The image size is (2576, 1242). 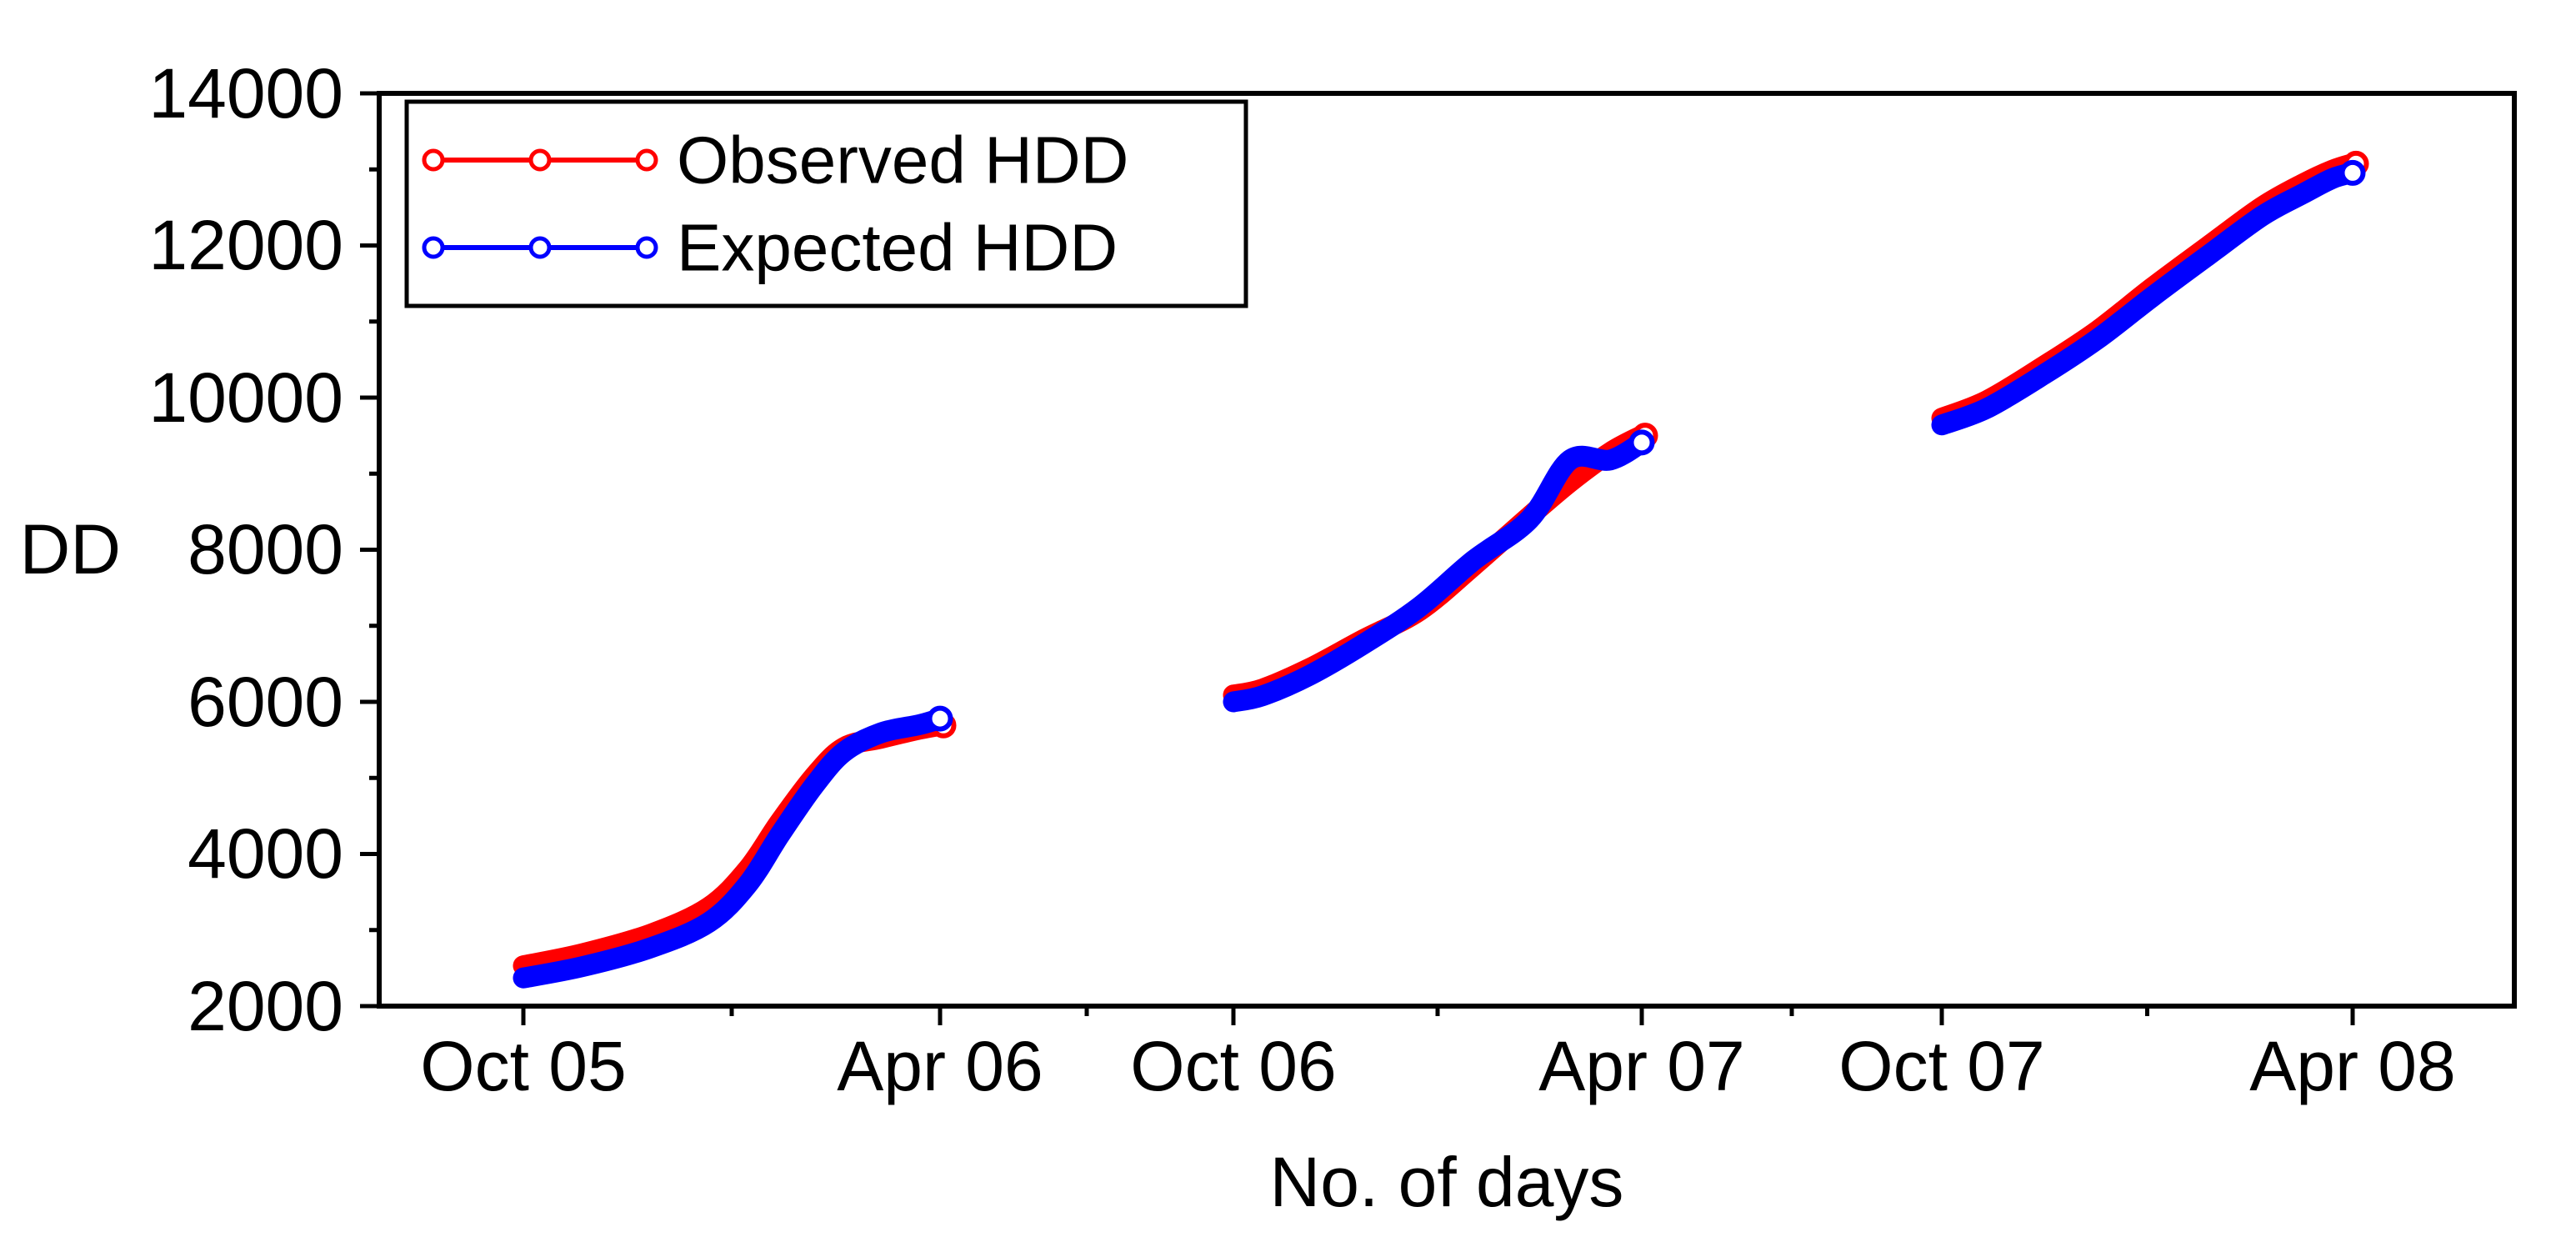 I want to click on x-tick-label-apr07: Apr 07, so click(x=1642, y=1066).